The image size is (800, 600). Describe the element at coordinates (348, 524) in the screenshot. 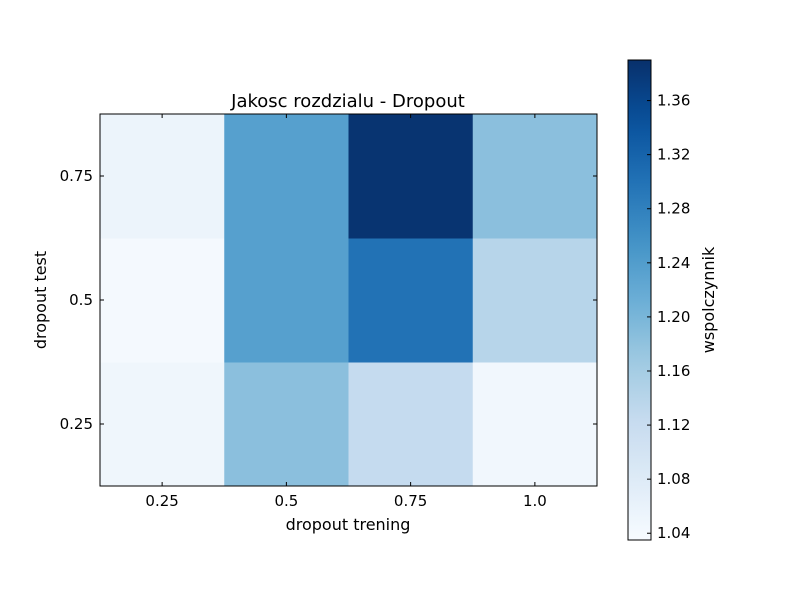

I see `x-axis-label: dropout trening` at that location.